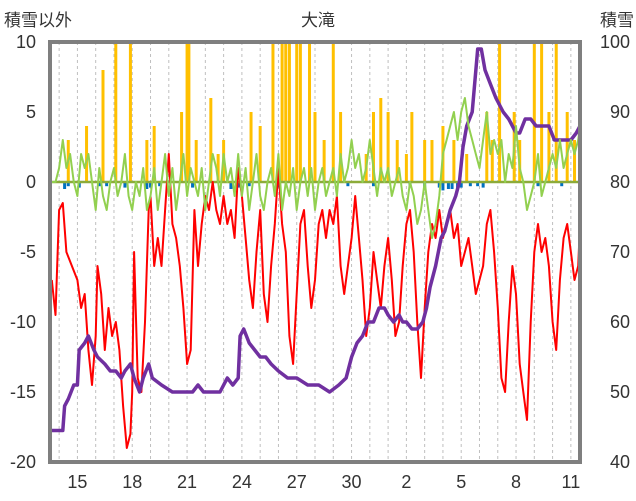  I want to click on y-tick-label-left: -20, so click(23, 462).